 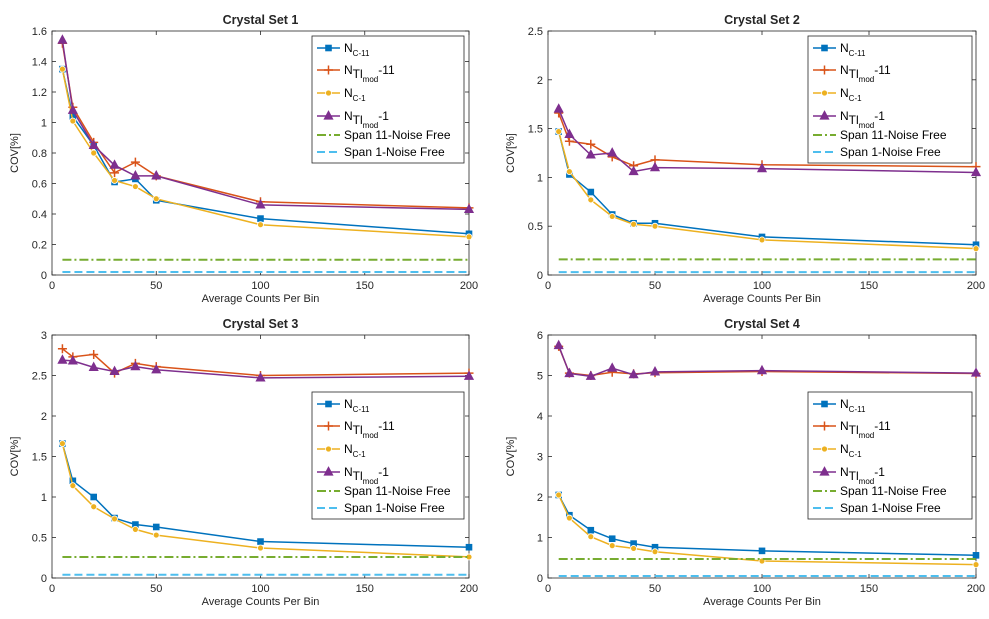 I want to click on series-nc11, so click(x=266, y=495).